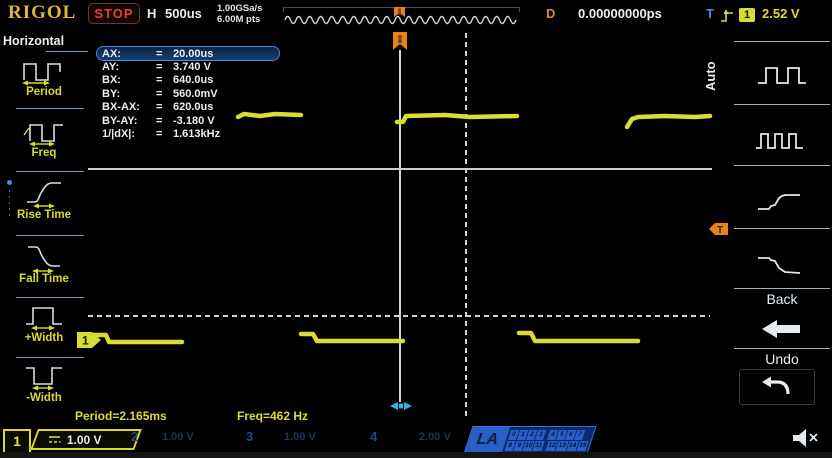 The height and width of the screenshot is (458, 832). I want to click on menu-item-minus-width: -Width, so click(44, 382).